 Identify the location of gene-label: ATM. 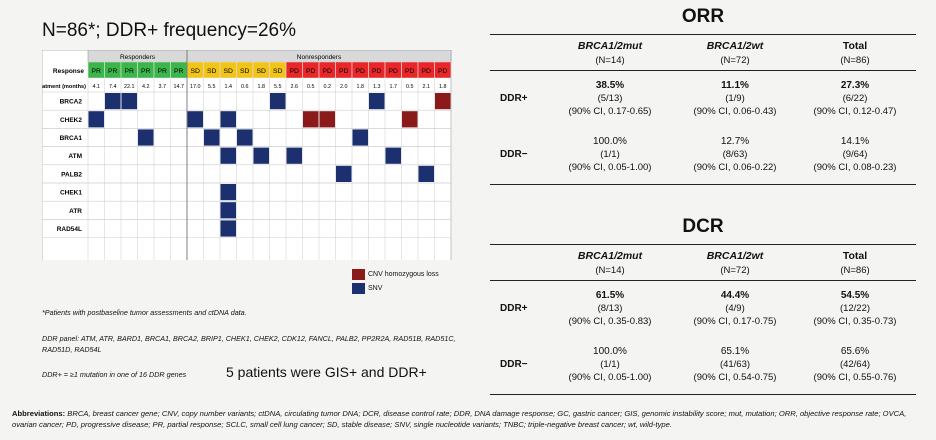
(75, 156).